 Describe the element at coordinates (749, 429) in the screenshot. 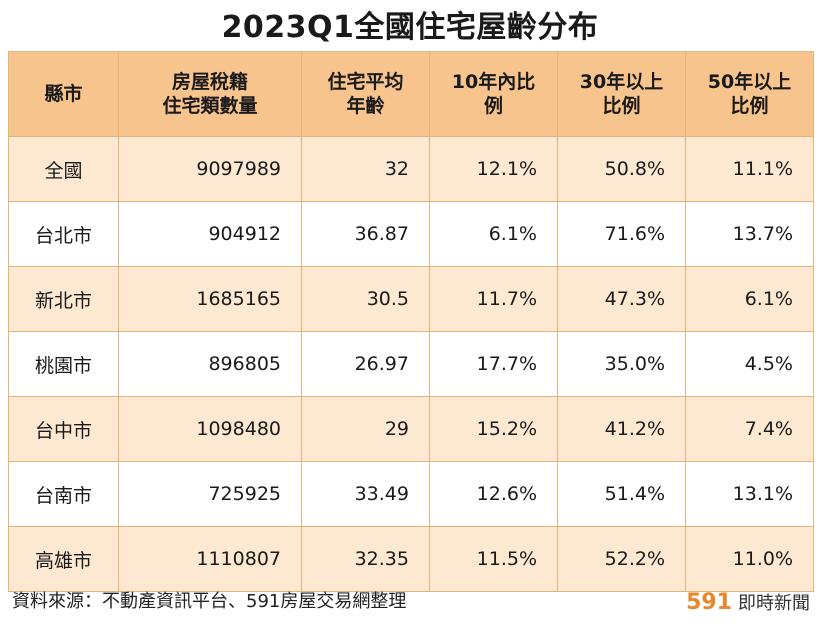

I see `over-50-cell: 7.4%` at that location.